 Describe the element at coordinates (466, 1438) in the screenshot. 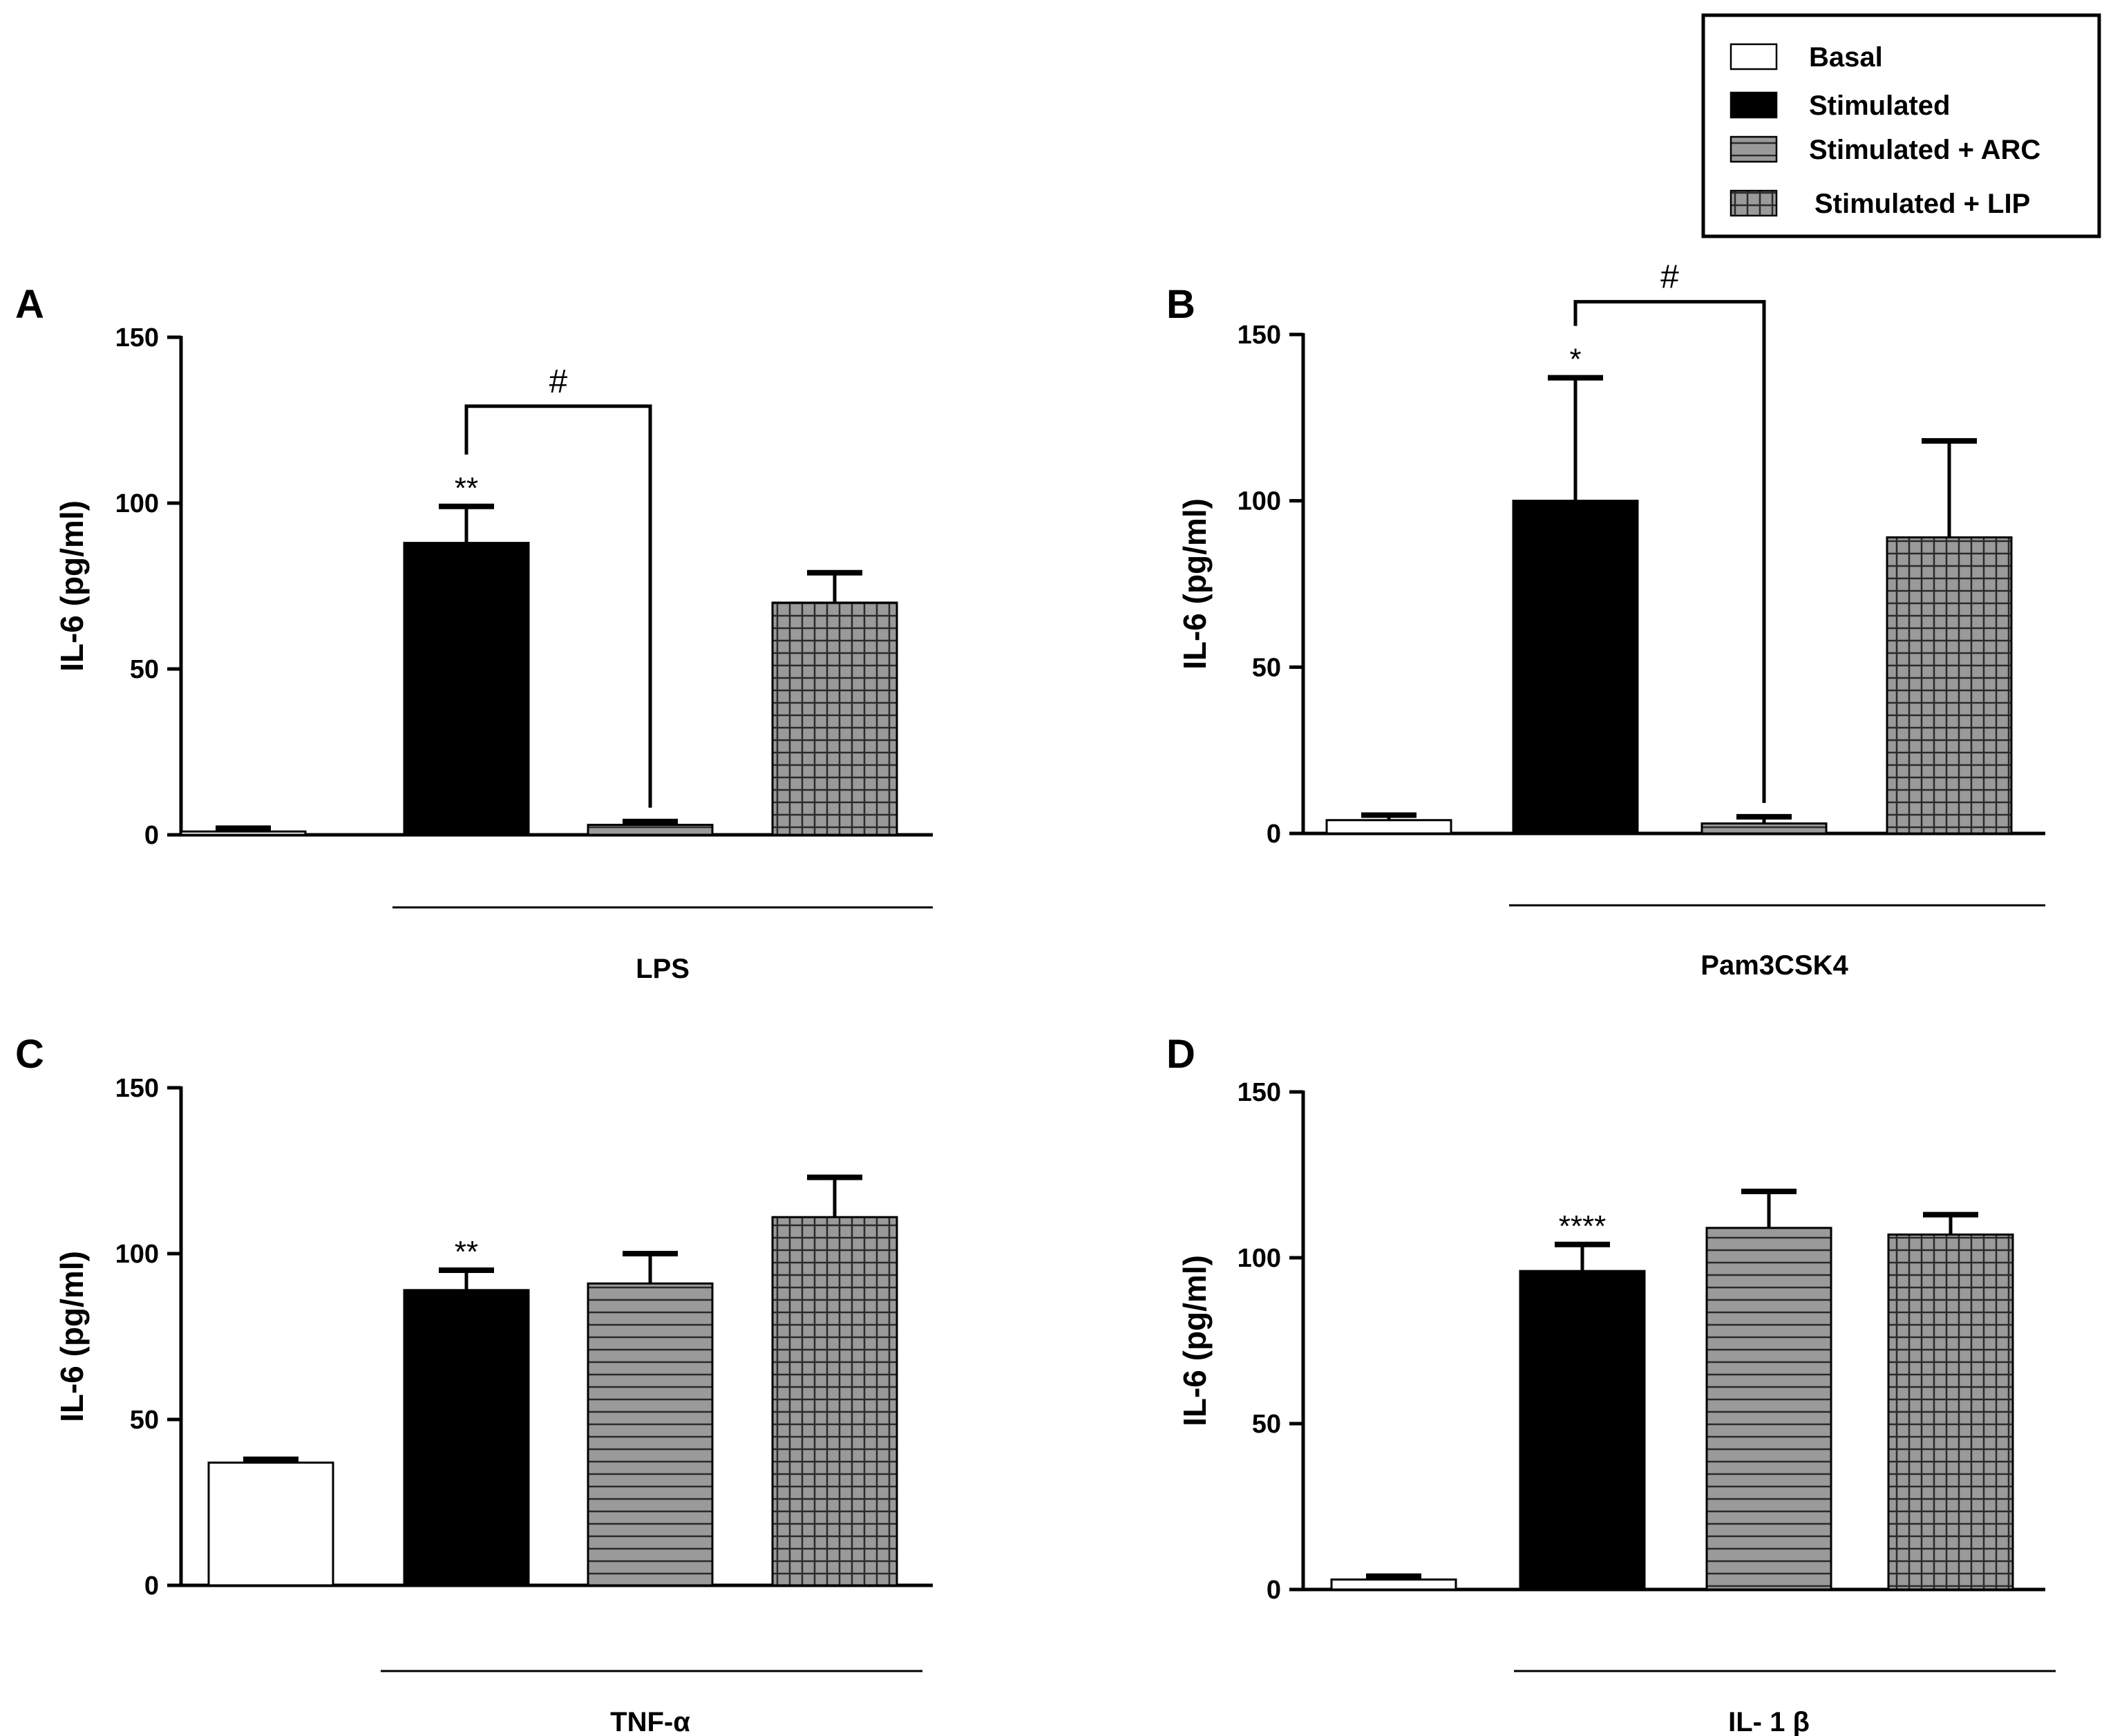

I see `bar-c-stimulated` at that location.